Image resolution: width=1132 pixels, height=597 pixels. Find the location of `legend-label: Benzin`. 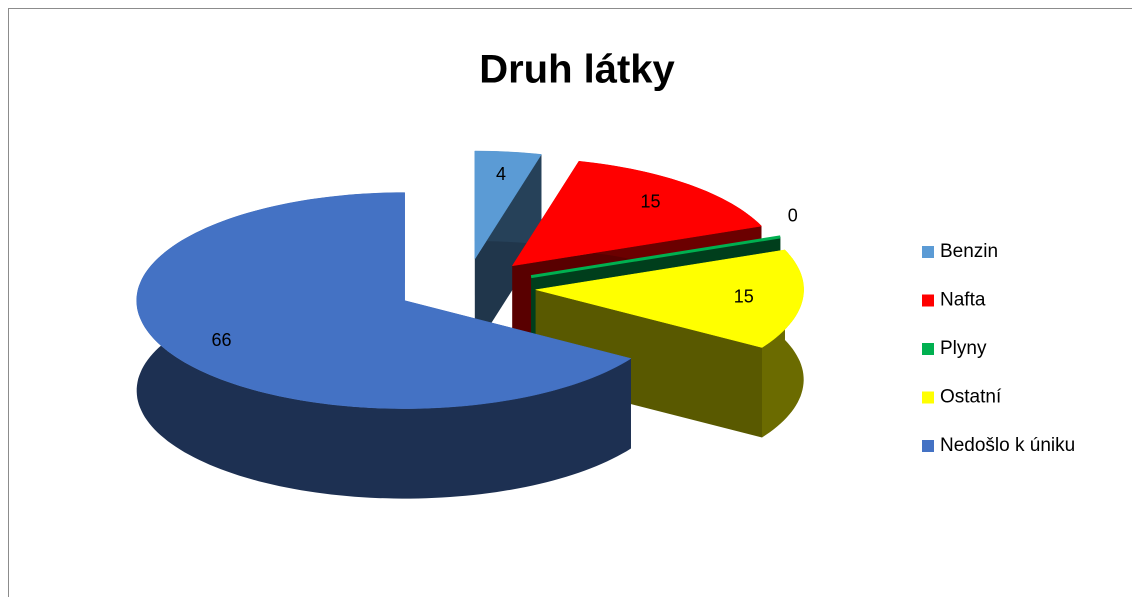

legend-label: Benzin is located at coordinates (969, 251).